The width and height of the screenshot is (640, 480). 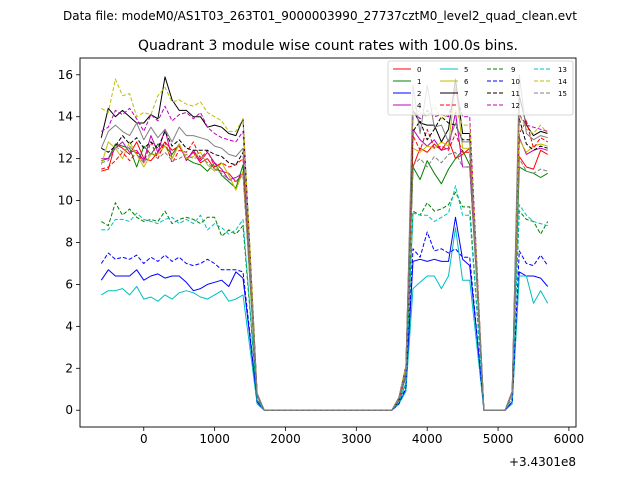 I want to click on y-tick-label: 16, so click(x=65, y=75).